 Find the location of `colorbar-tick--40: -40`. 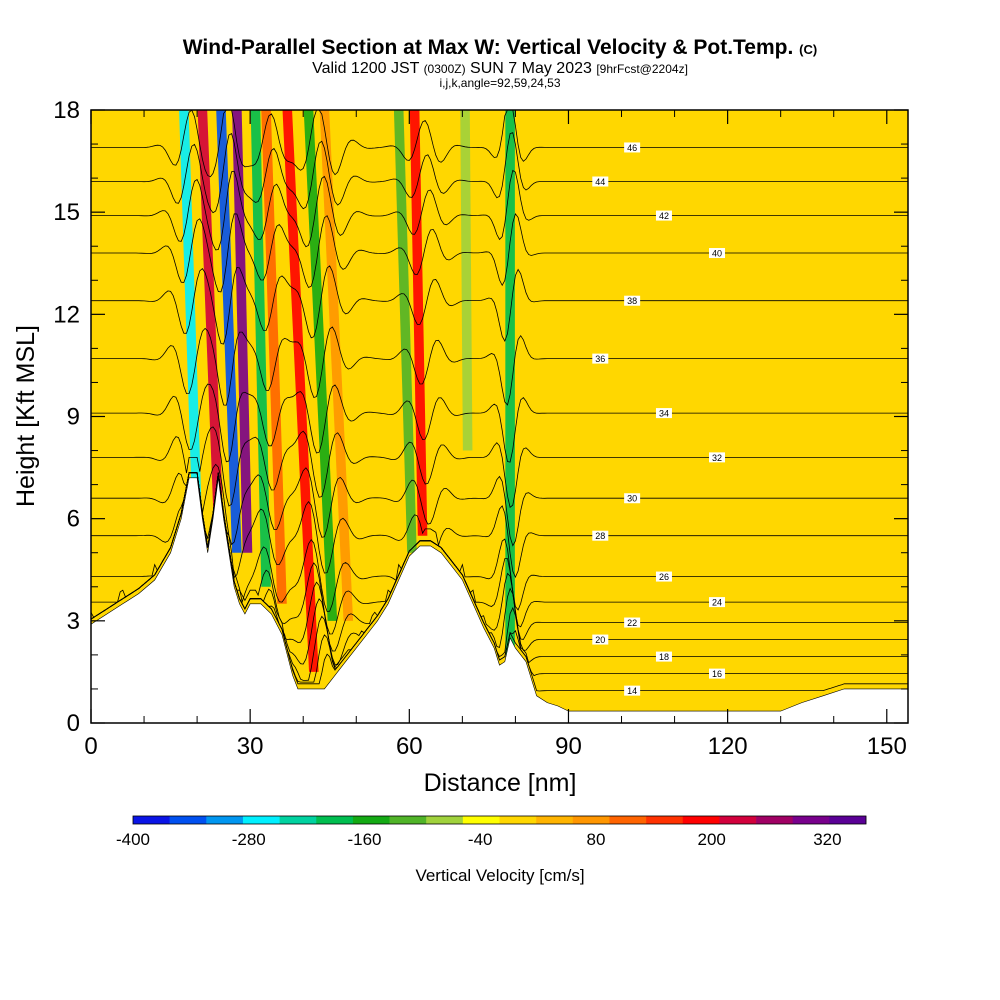

colorbar-tick--40: -40 is located at coordinates (480, 839).